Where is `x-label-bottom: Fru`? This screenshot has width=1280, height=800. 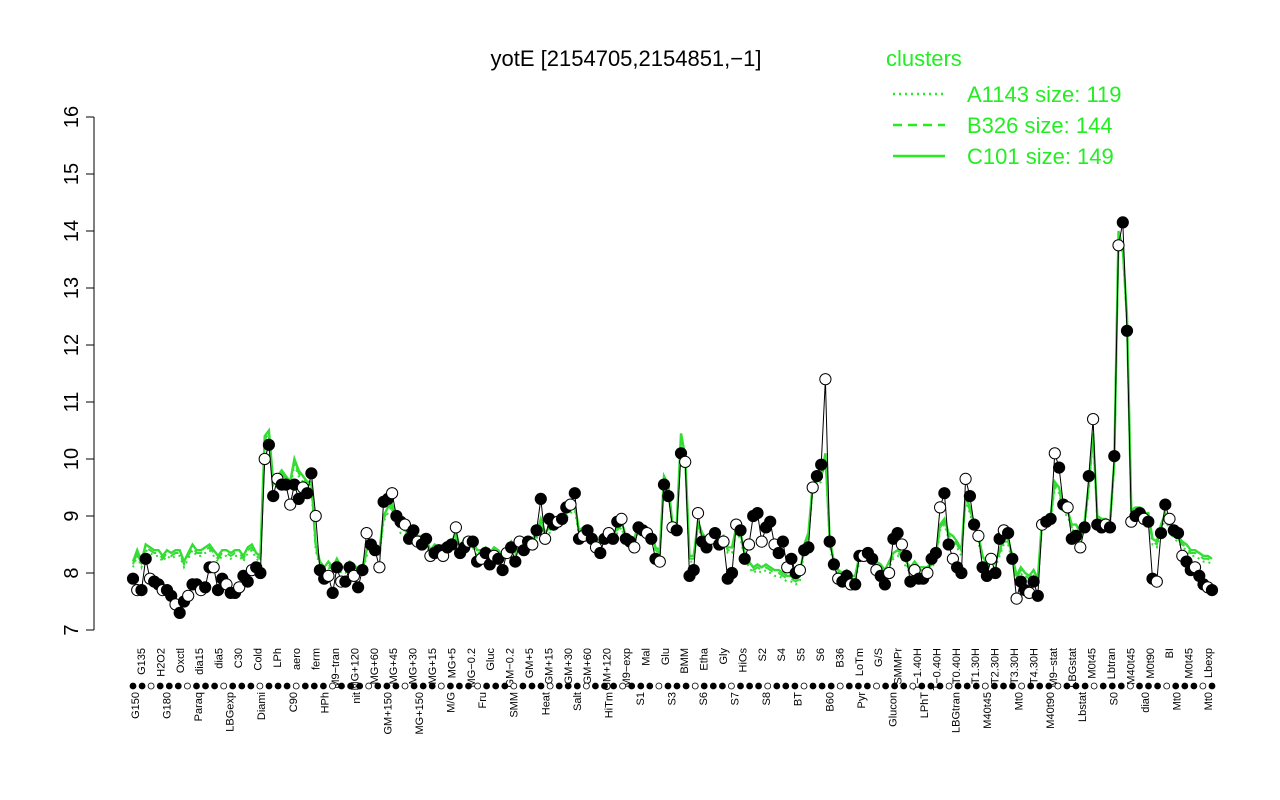
x-label-bottom: Fru is located at coordinates (483, 700).